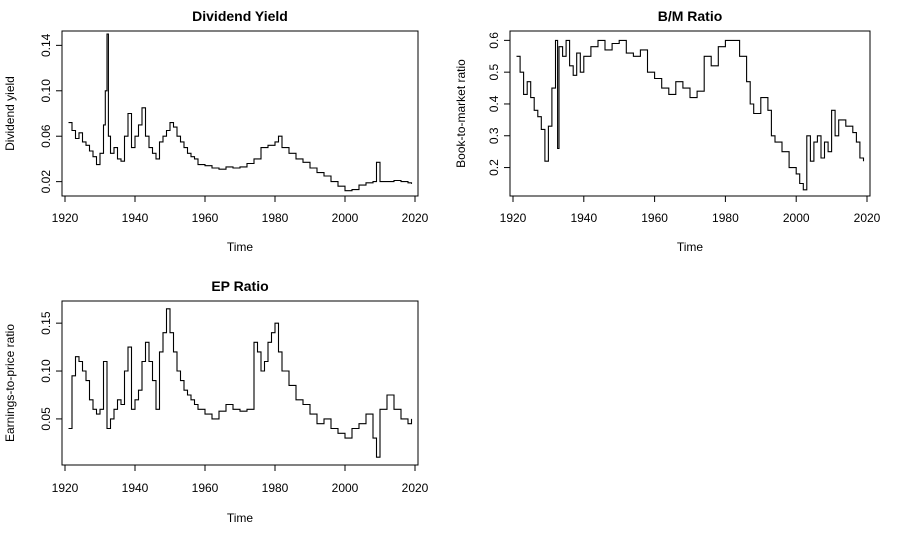  Describe the element at coordinates (46, 136) in the screenshot. I see `dividend-y-tick-label: 0.06` at that location.